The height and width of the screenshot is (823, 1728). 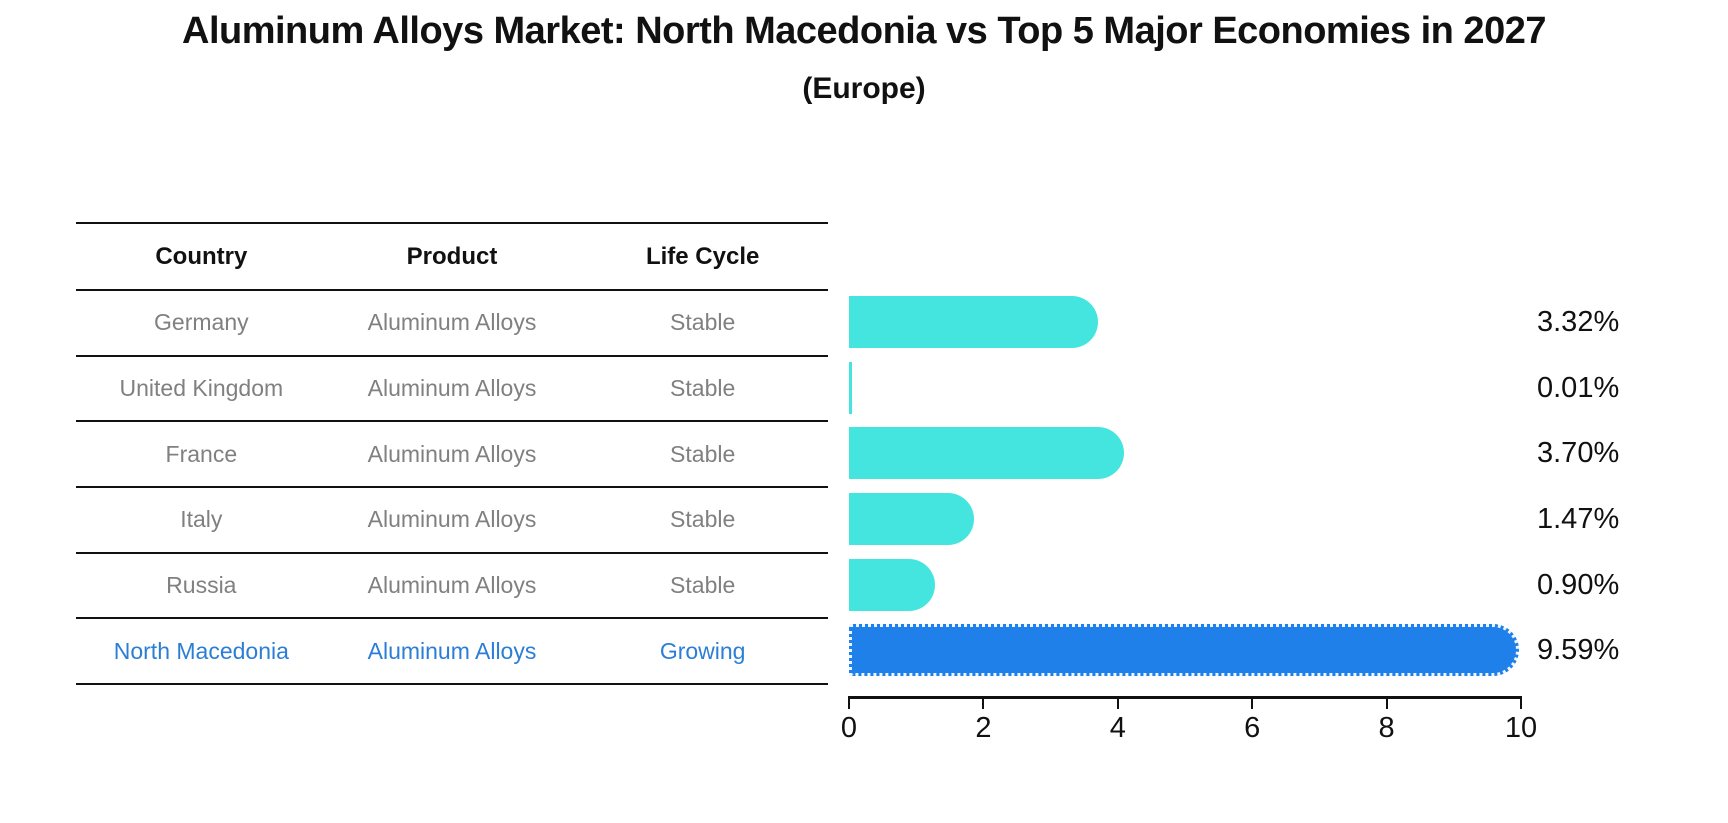 What do you see at coordinates (1252, 728) in the screenshot?
I see `x-axis-tick-label: 6` at bounding box center [1252, 728].